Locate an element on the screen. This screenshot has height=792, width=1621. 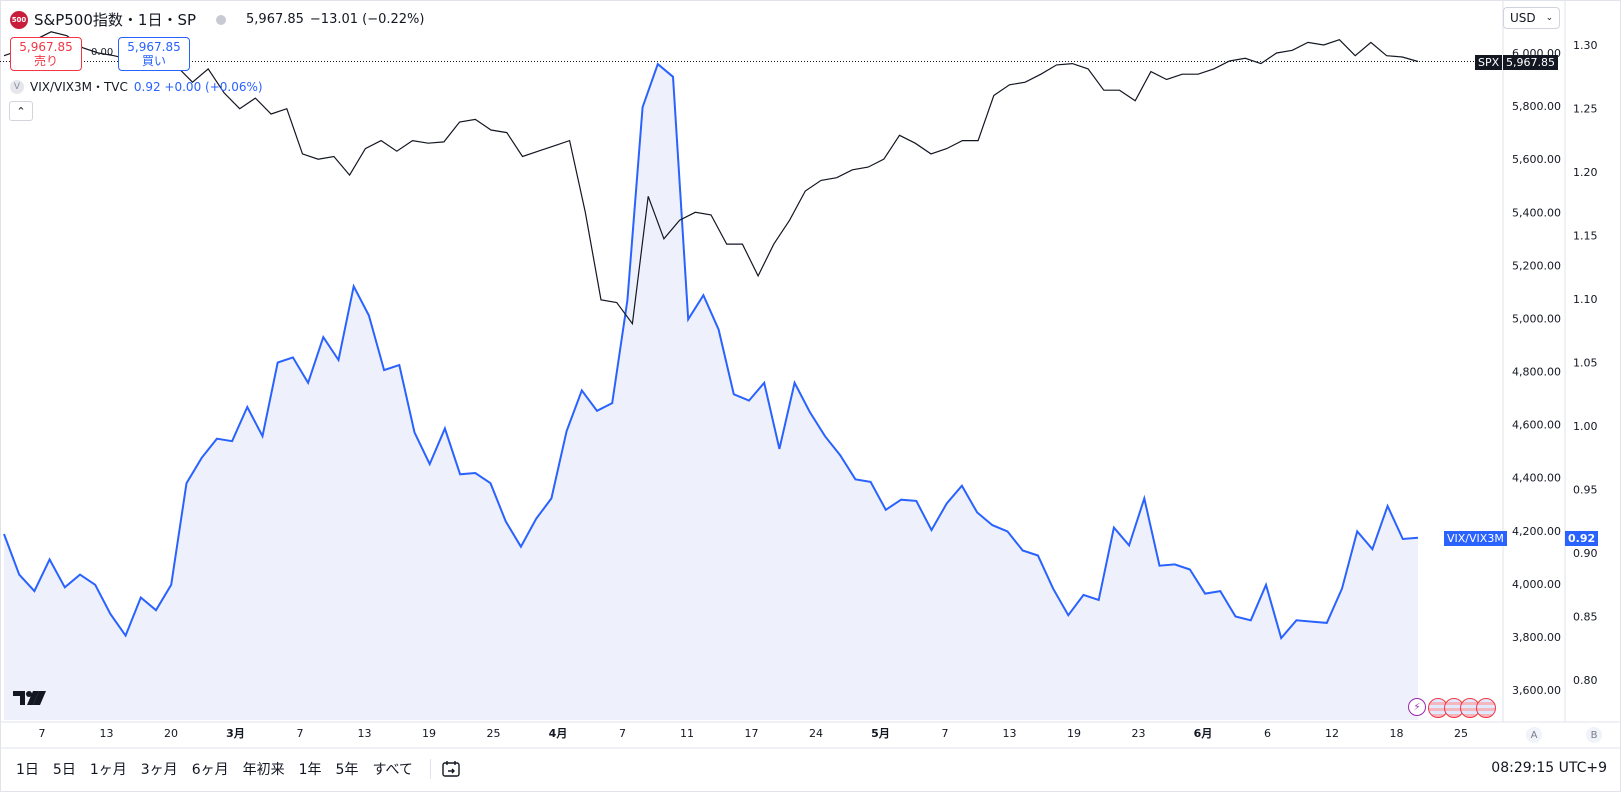
spread-value: 0.00 is located at coordinates (102, 52).